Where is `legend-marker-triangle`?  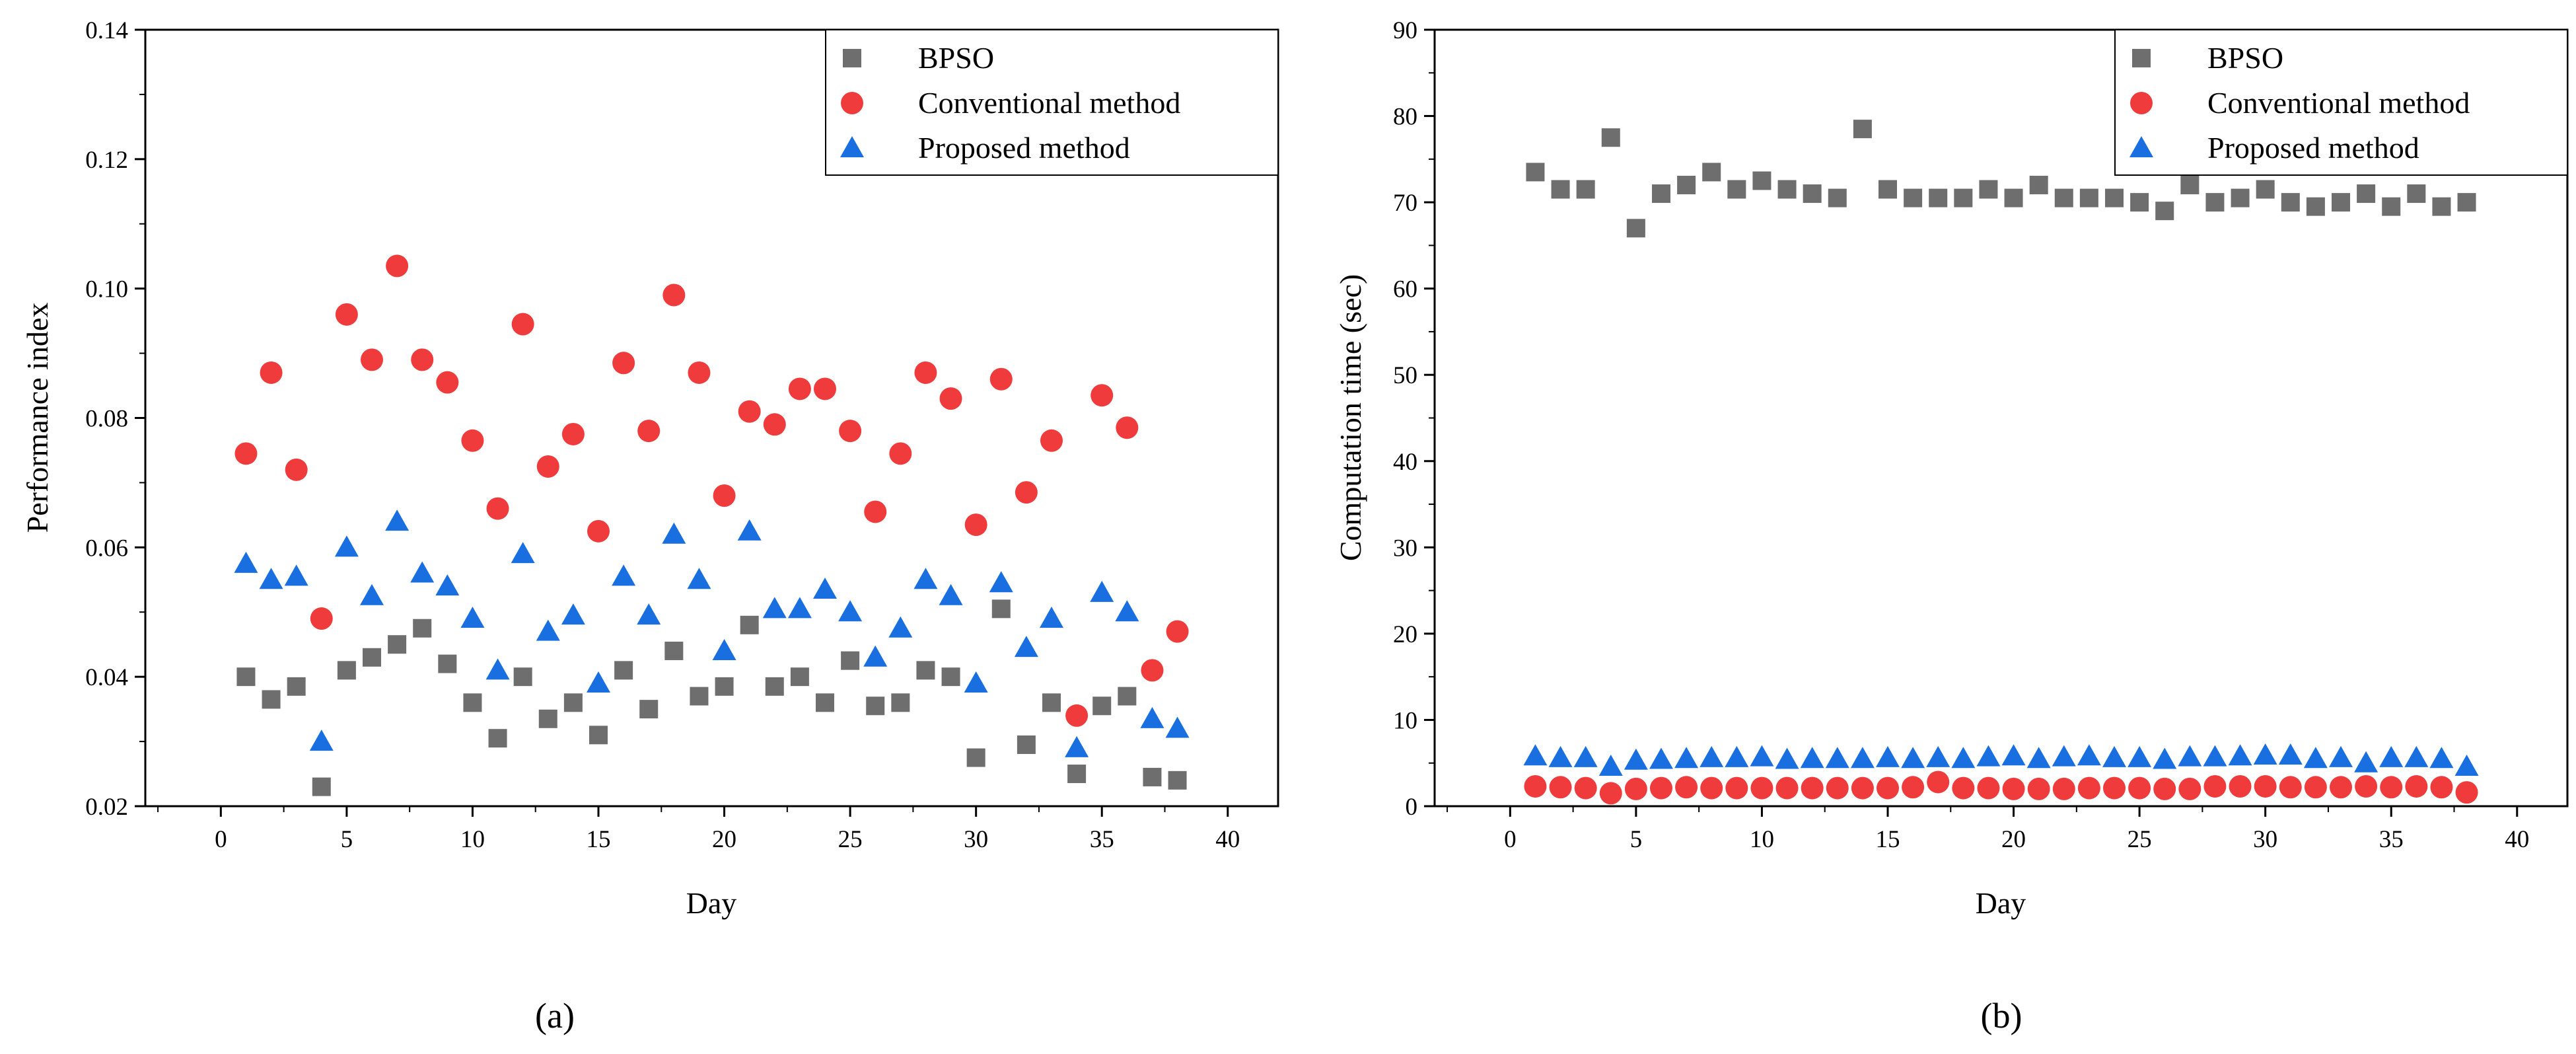
legend-marker-triangle is located at coordinates (852, 146).